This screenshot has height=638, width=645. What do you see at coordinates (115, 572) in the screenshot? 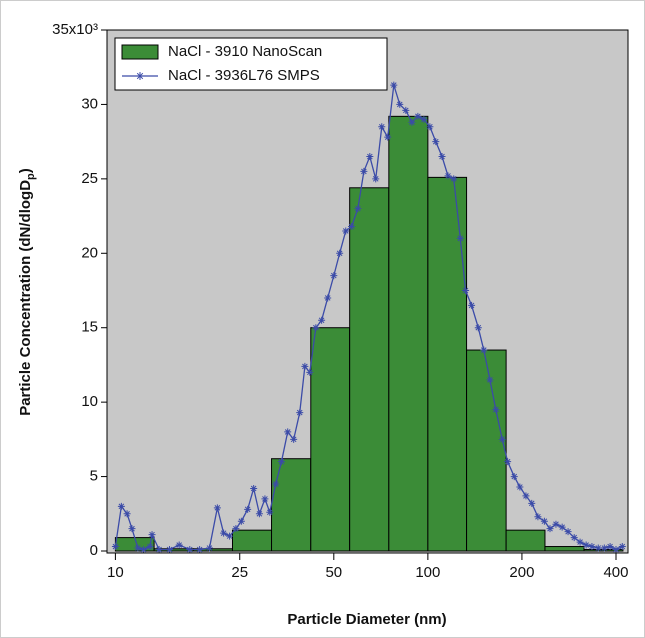
I see `x-tick-label: 10` at bounding box center [115, 572].